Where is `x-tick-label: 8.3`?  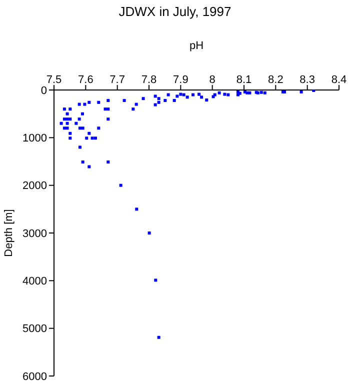 x-tick-label: 8.3 is located at coordinates (307, 80).